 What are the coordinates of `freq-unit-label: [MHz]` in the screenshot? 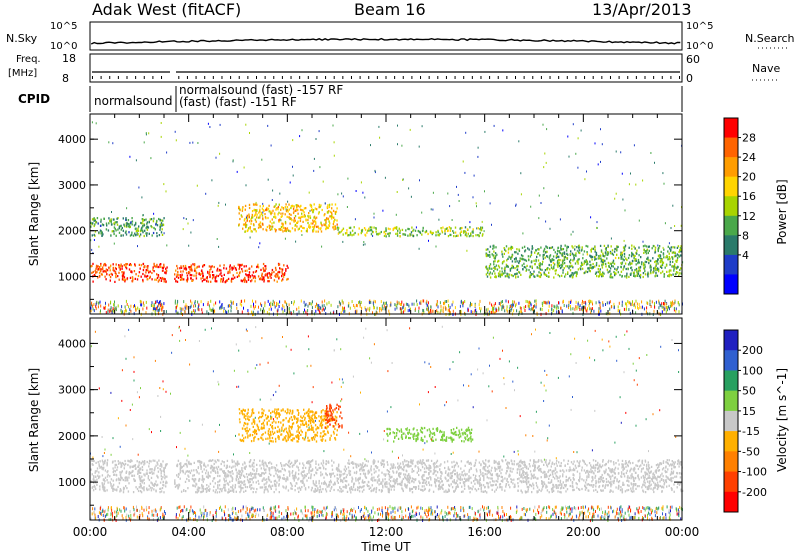 It's located at (22, 73).